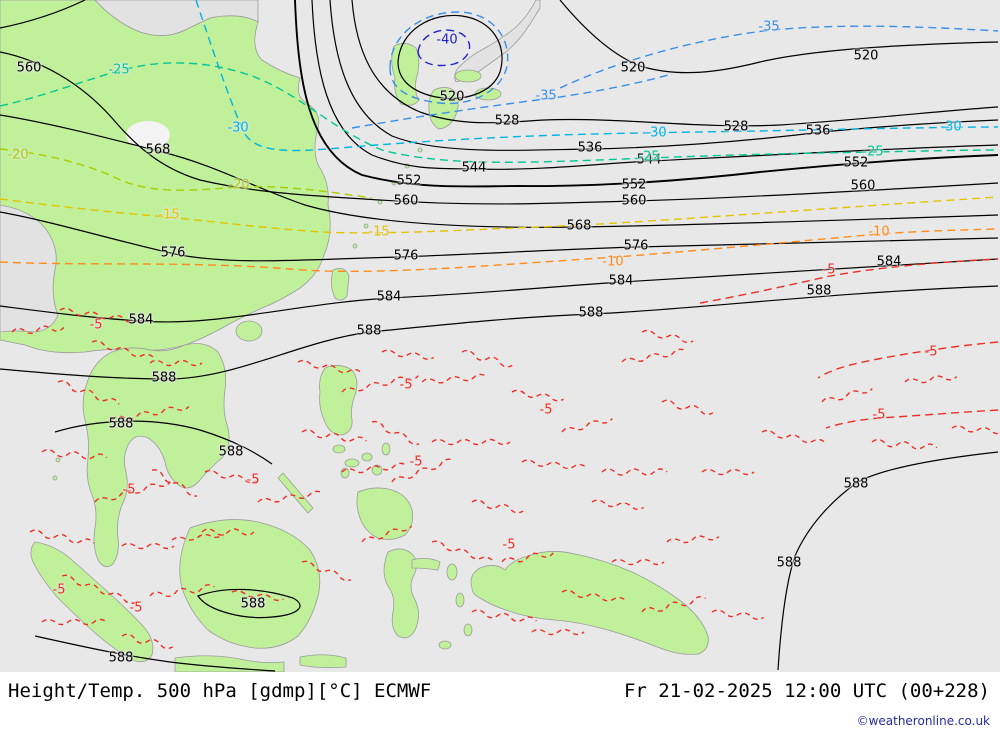 This screenshot has width=1000, height=733. I want to click on landmass-himalaya, so click(29, 268).